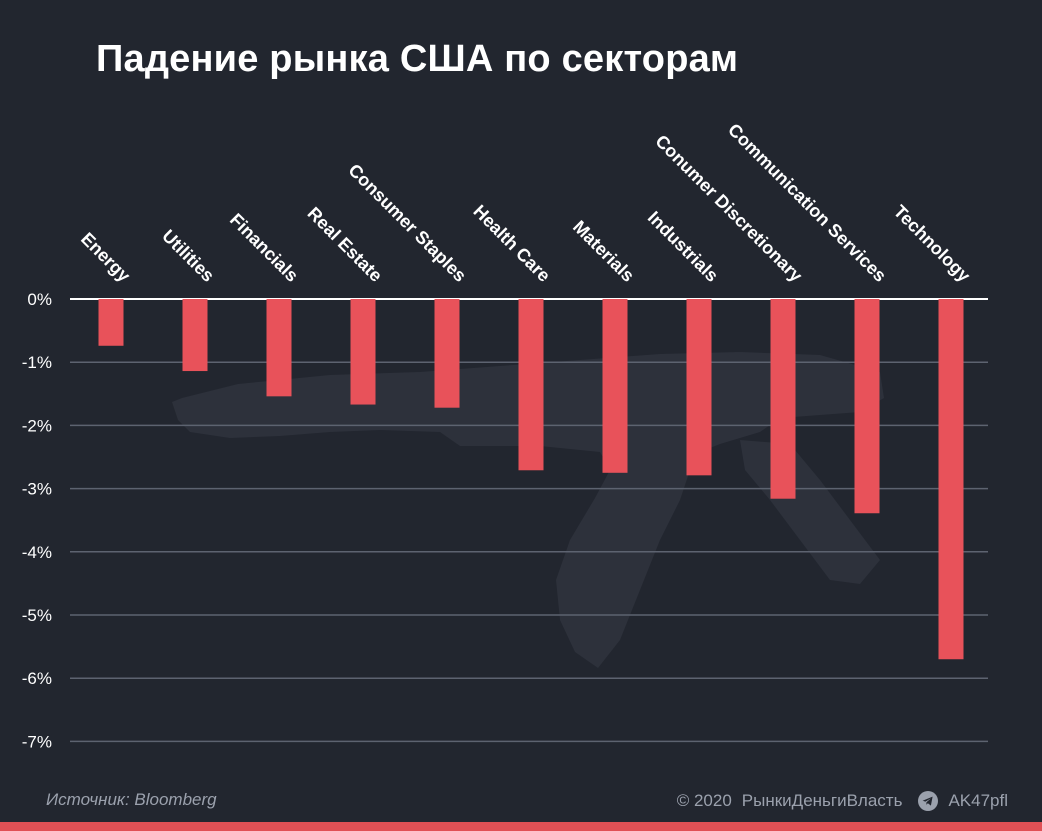 This screenshot has height=831, width=1042. What do you see at coordinates (511, 243) in the screenshot?
I see `category-label: Health Care` at bounding box center [511, 243].